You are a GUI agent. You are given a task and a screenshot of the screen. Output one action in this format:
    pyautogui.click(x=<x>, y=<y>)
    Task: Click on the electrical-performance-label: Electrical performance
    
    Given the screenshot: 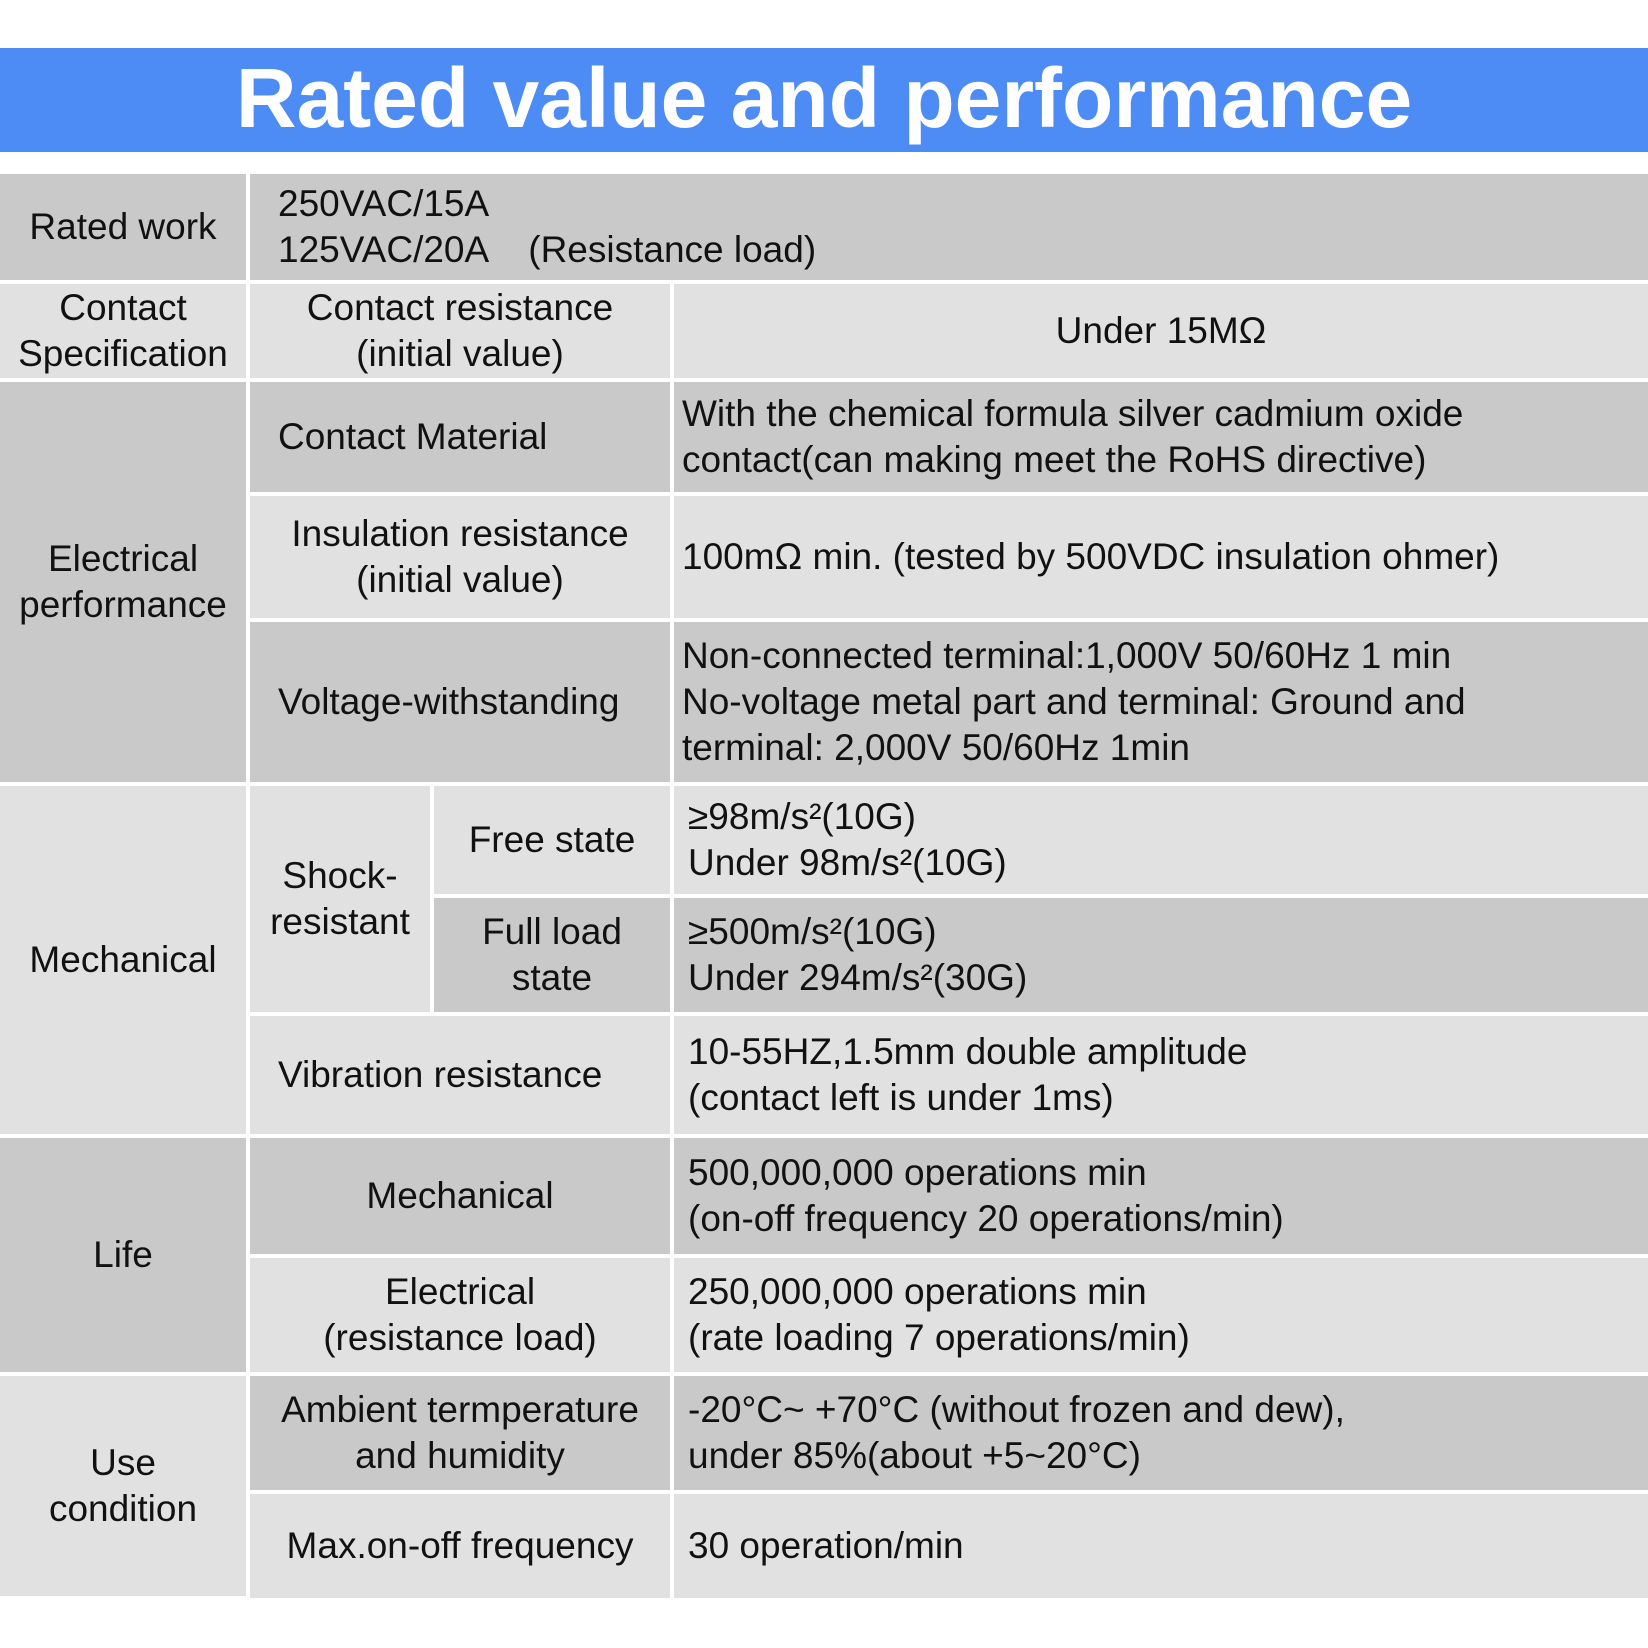 What is the action you would take?
    pyautogui.click(x=125, y=582)
    